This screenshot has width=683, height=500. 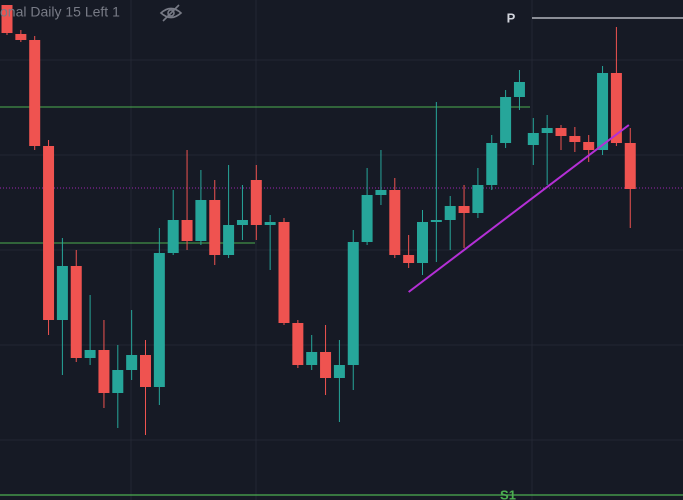 What do you see at coordinates (60, 12) in the screenshot?
I see `indicator-title: onal Daily 15 Left 1` at bounding box center [60, 12].